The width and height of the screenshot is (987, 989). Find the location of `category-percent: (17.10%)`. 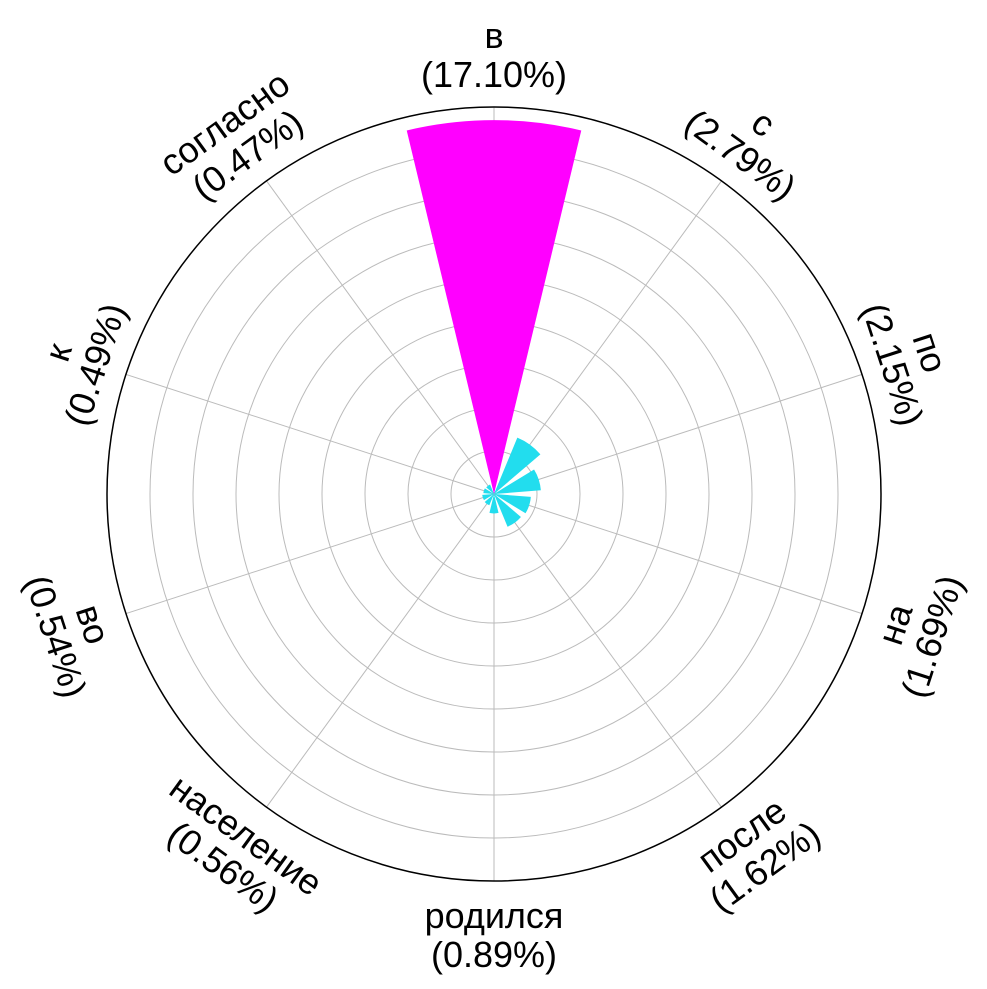

category-percent: (17.10%) is located at coordinates (494, 74).